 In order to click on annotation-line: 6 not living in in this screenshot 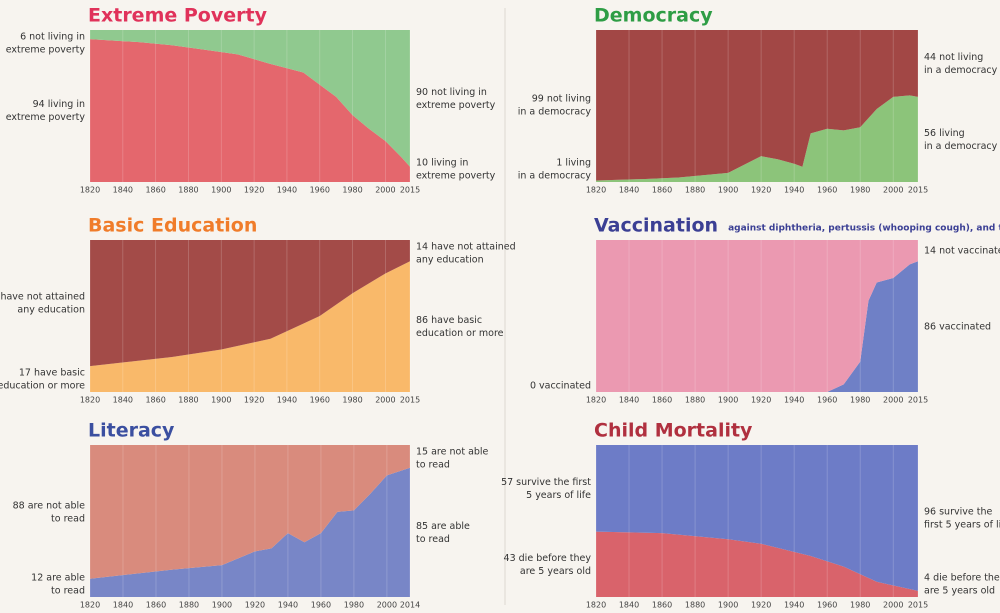, I will do `click(52, 36)`.